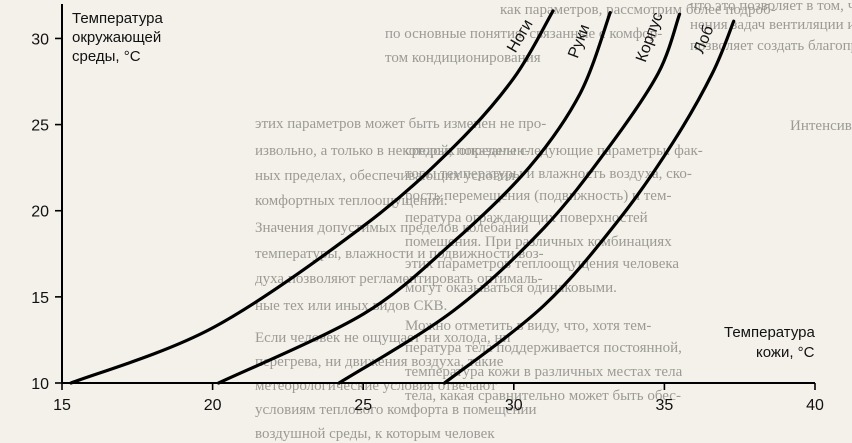 Image resolution: width=852 pixels, height=443 pixels. What do you see at coordinates (528, 326) in the screenshot?
I see `background-text-line: Можно отметить в виду, что, хотя тем-` at bounding box center [528, 326].